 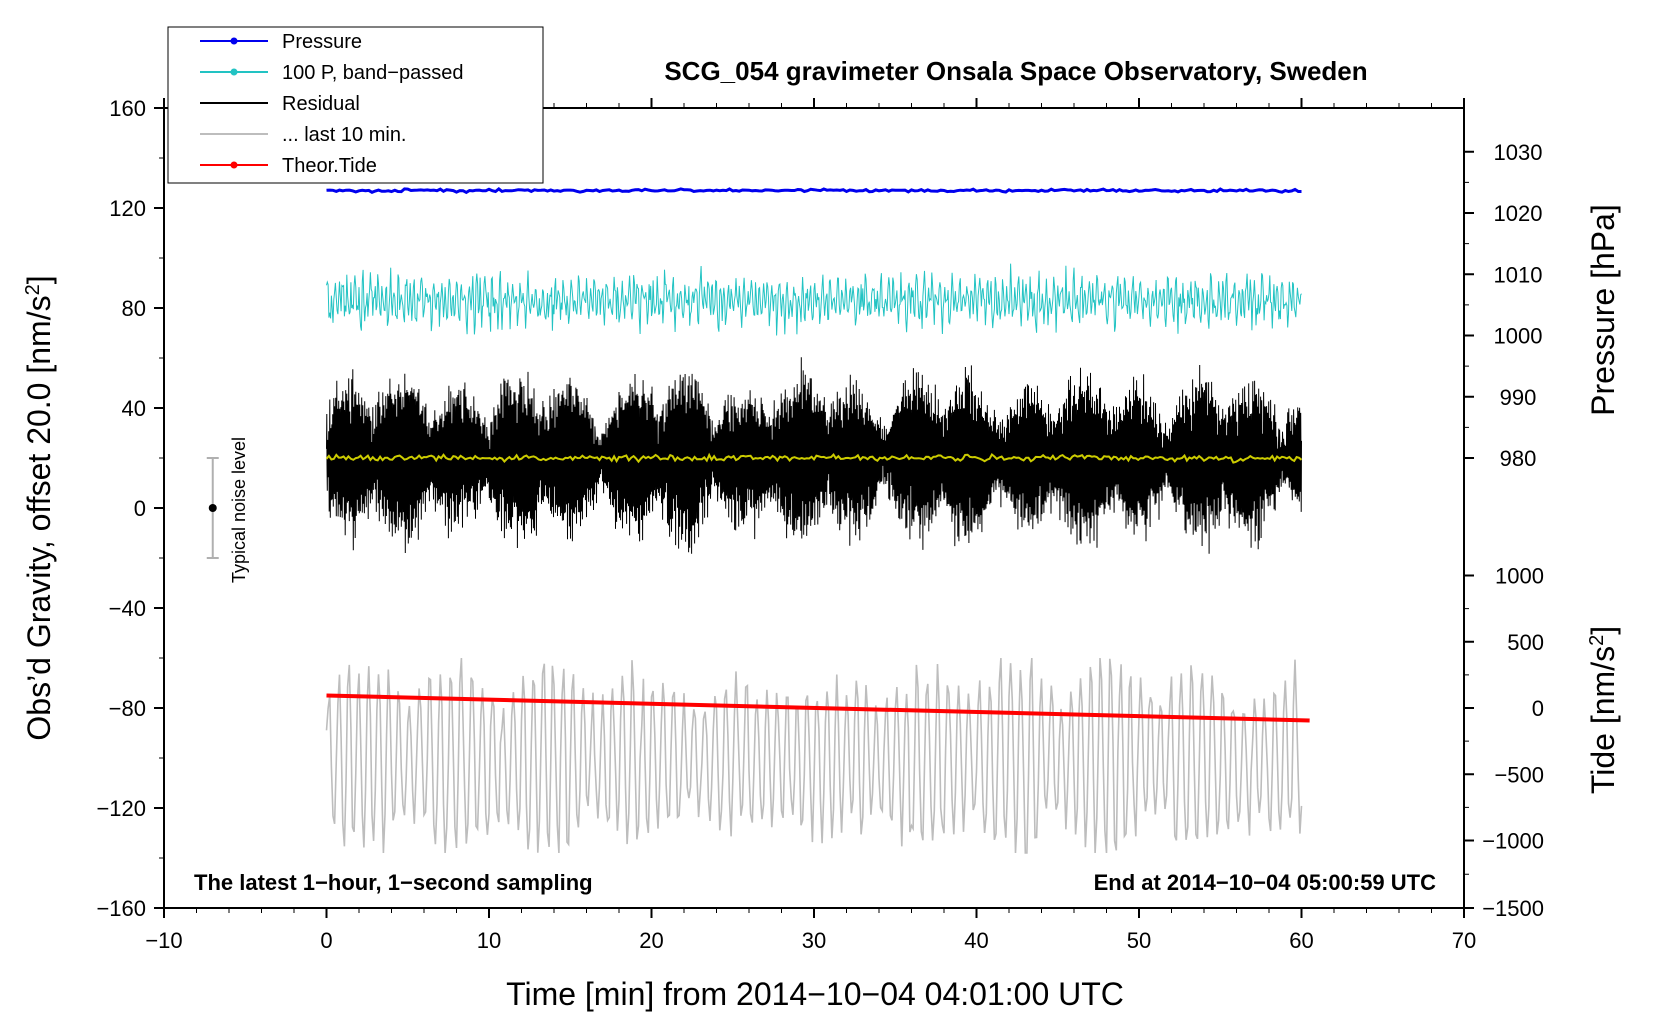 What do you see at coordinates (814, 190) in the screenshot?
I see `series-pressure` at bounding box center [814, 190].